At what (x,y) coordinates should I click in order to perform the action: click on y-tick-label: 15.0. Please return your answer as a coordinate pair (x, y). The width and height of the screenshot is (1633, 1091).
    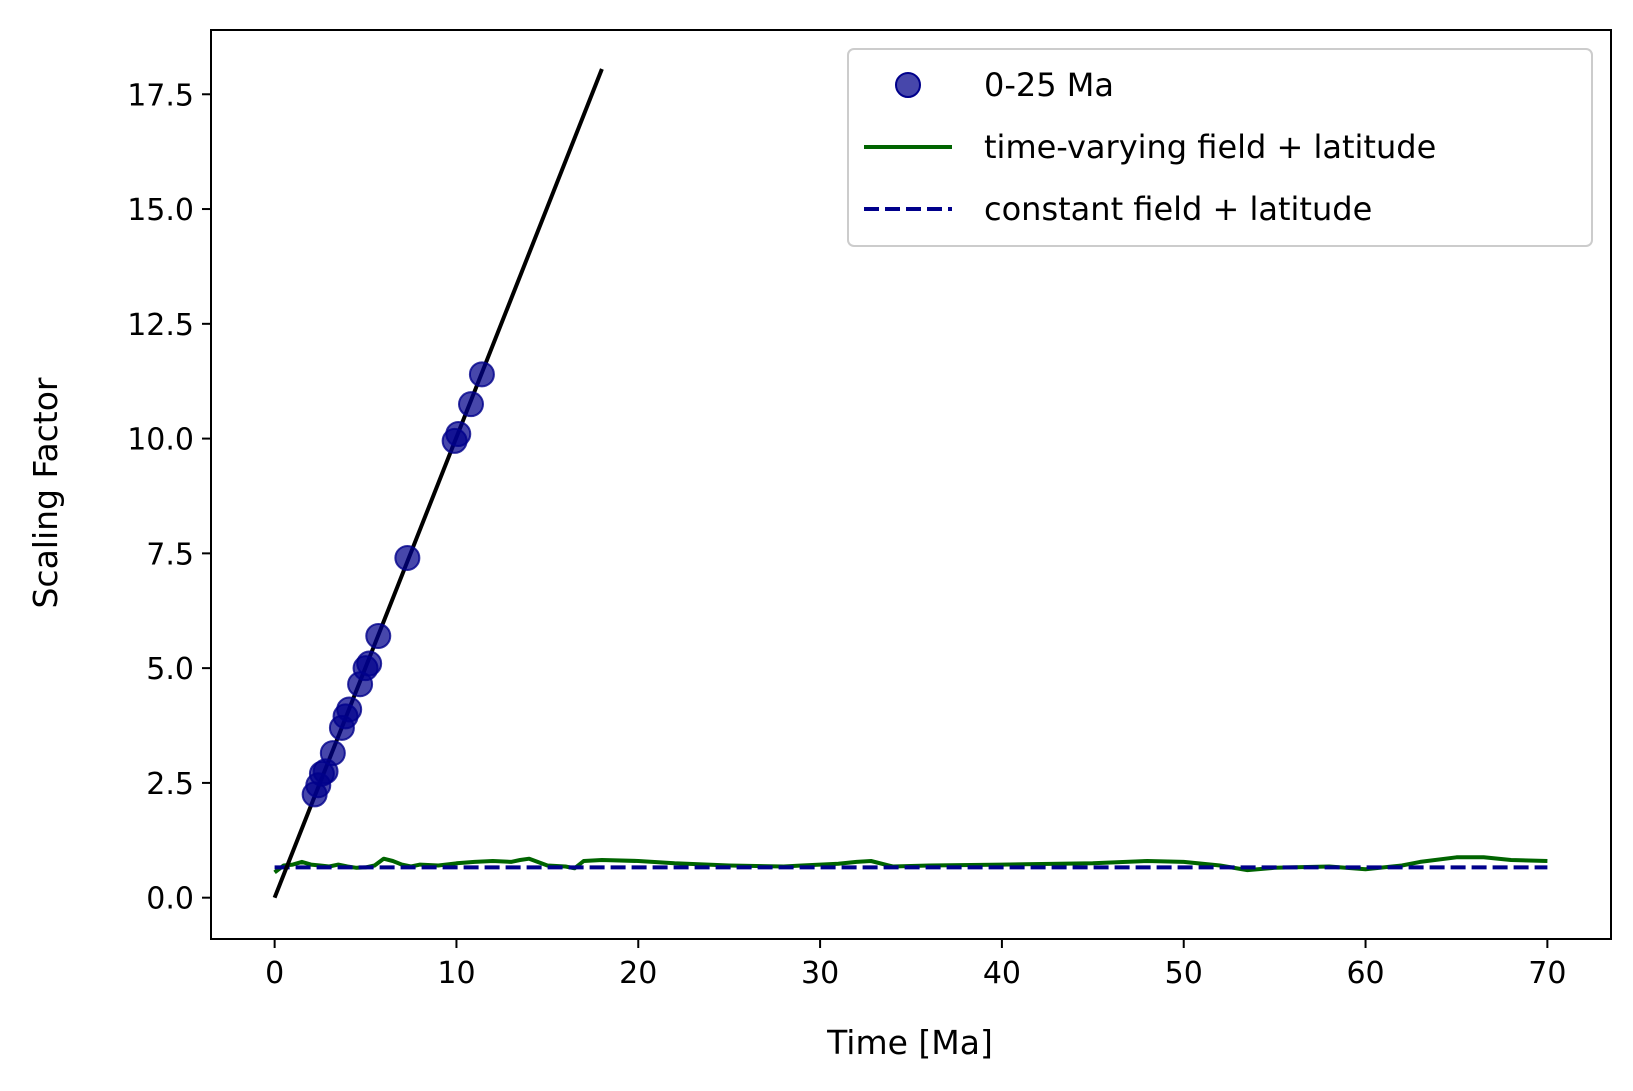
    Looking at the image, I should click on (160, 210).